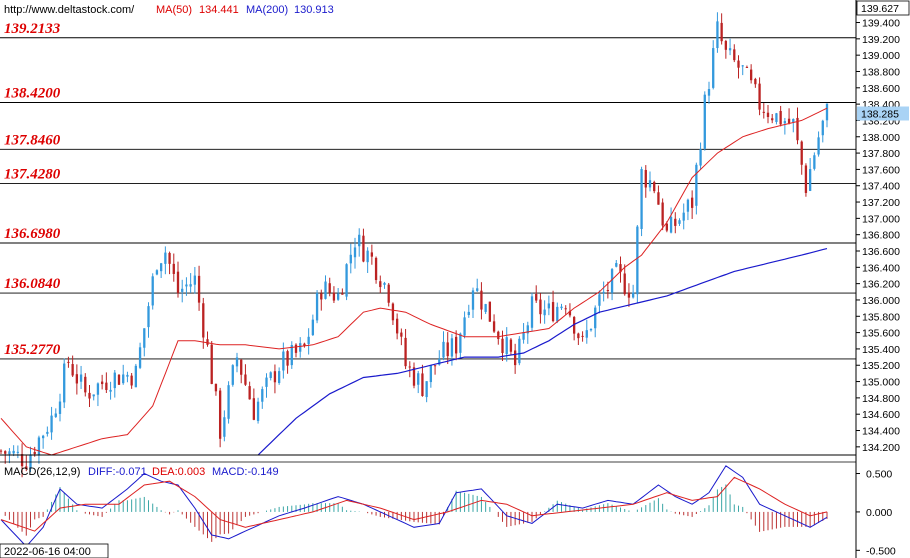  I want to click on level-label: 137.4280, so click(32, 174).